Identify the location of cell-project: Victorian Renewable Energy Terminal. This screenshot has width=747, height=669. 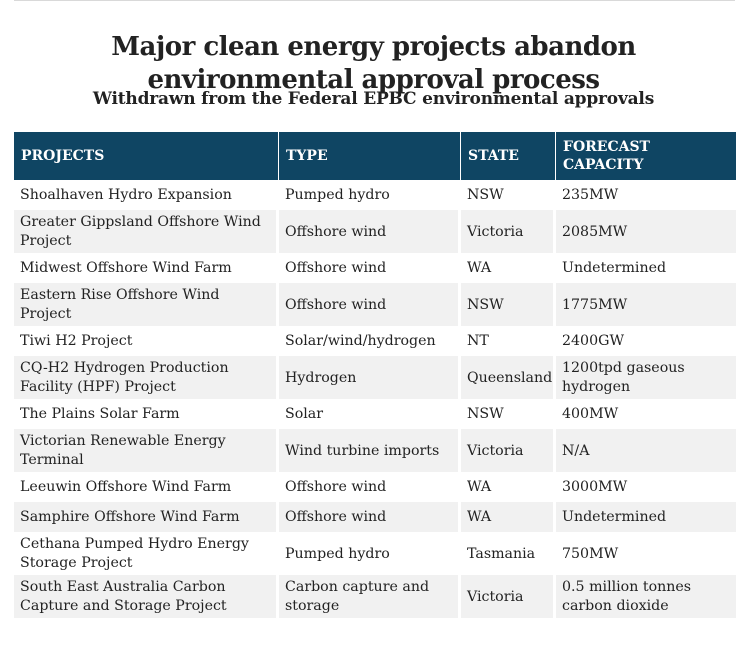
(146, 450).